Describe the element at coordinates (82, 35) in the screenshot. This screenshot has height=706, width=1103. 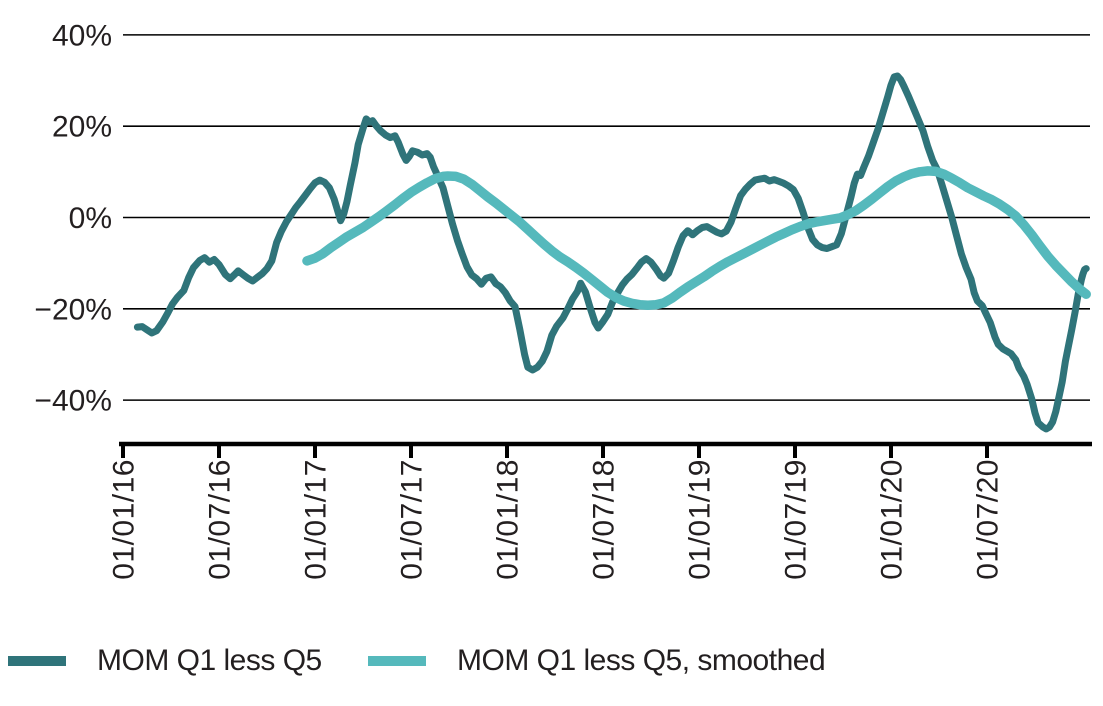
I see `y-tick-label: 40%` at that location.